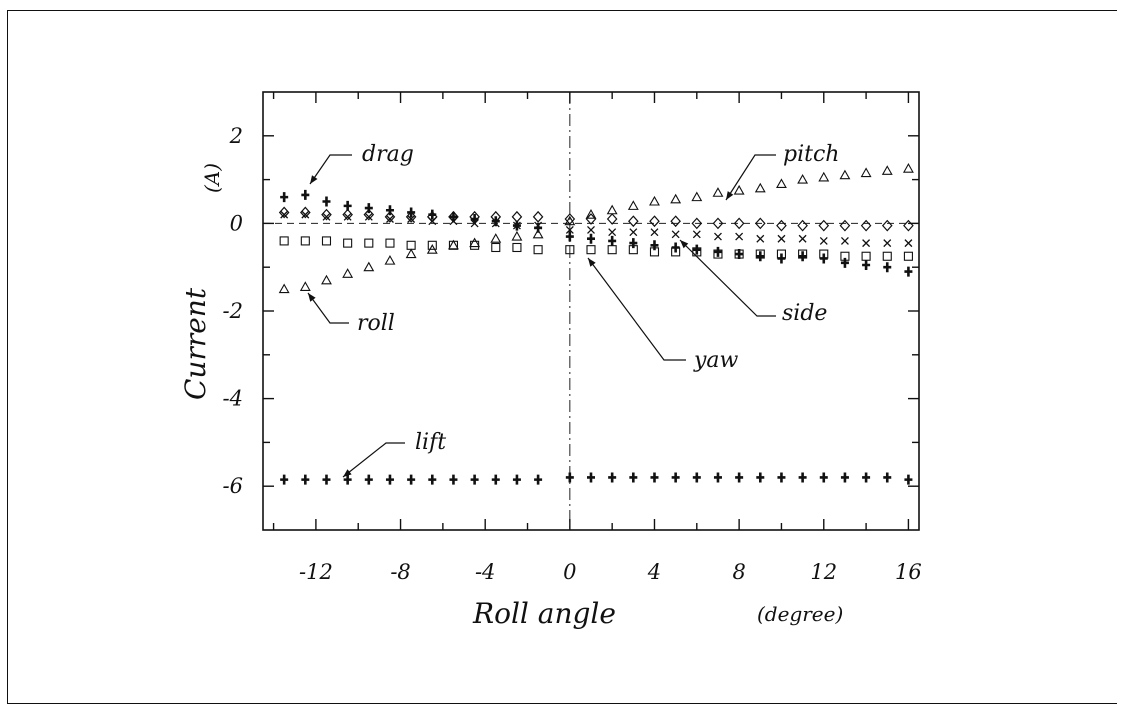 The height and width of the screenshot is (713, 1123). I want to click on x-axis-unit: (degree), so click(800, 614).